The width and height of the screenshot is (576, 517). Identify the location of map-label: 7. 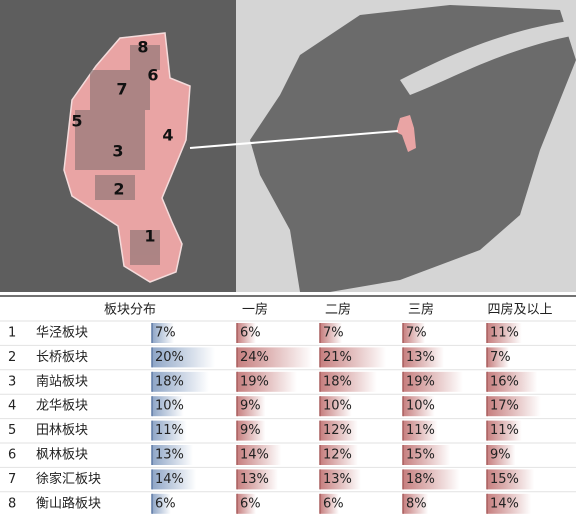
(121, 89).